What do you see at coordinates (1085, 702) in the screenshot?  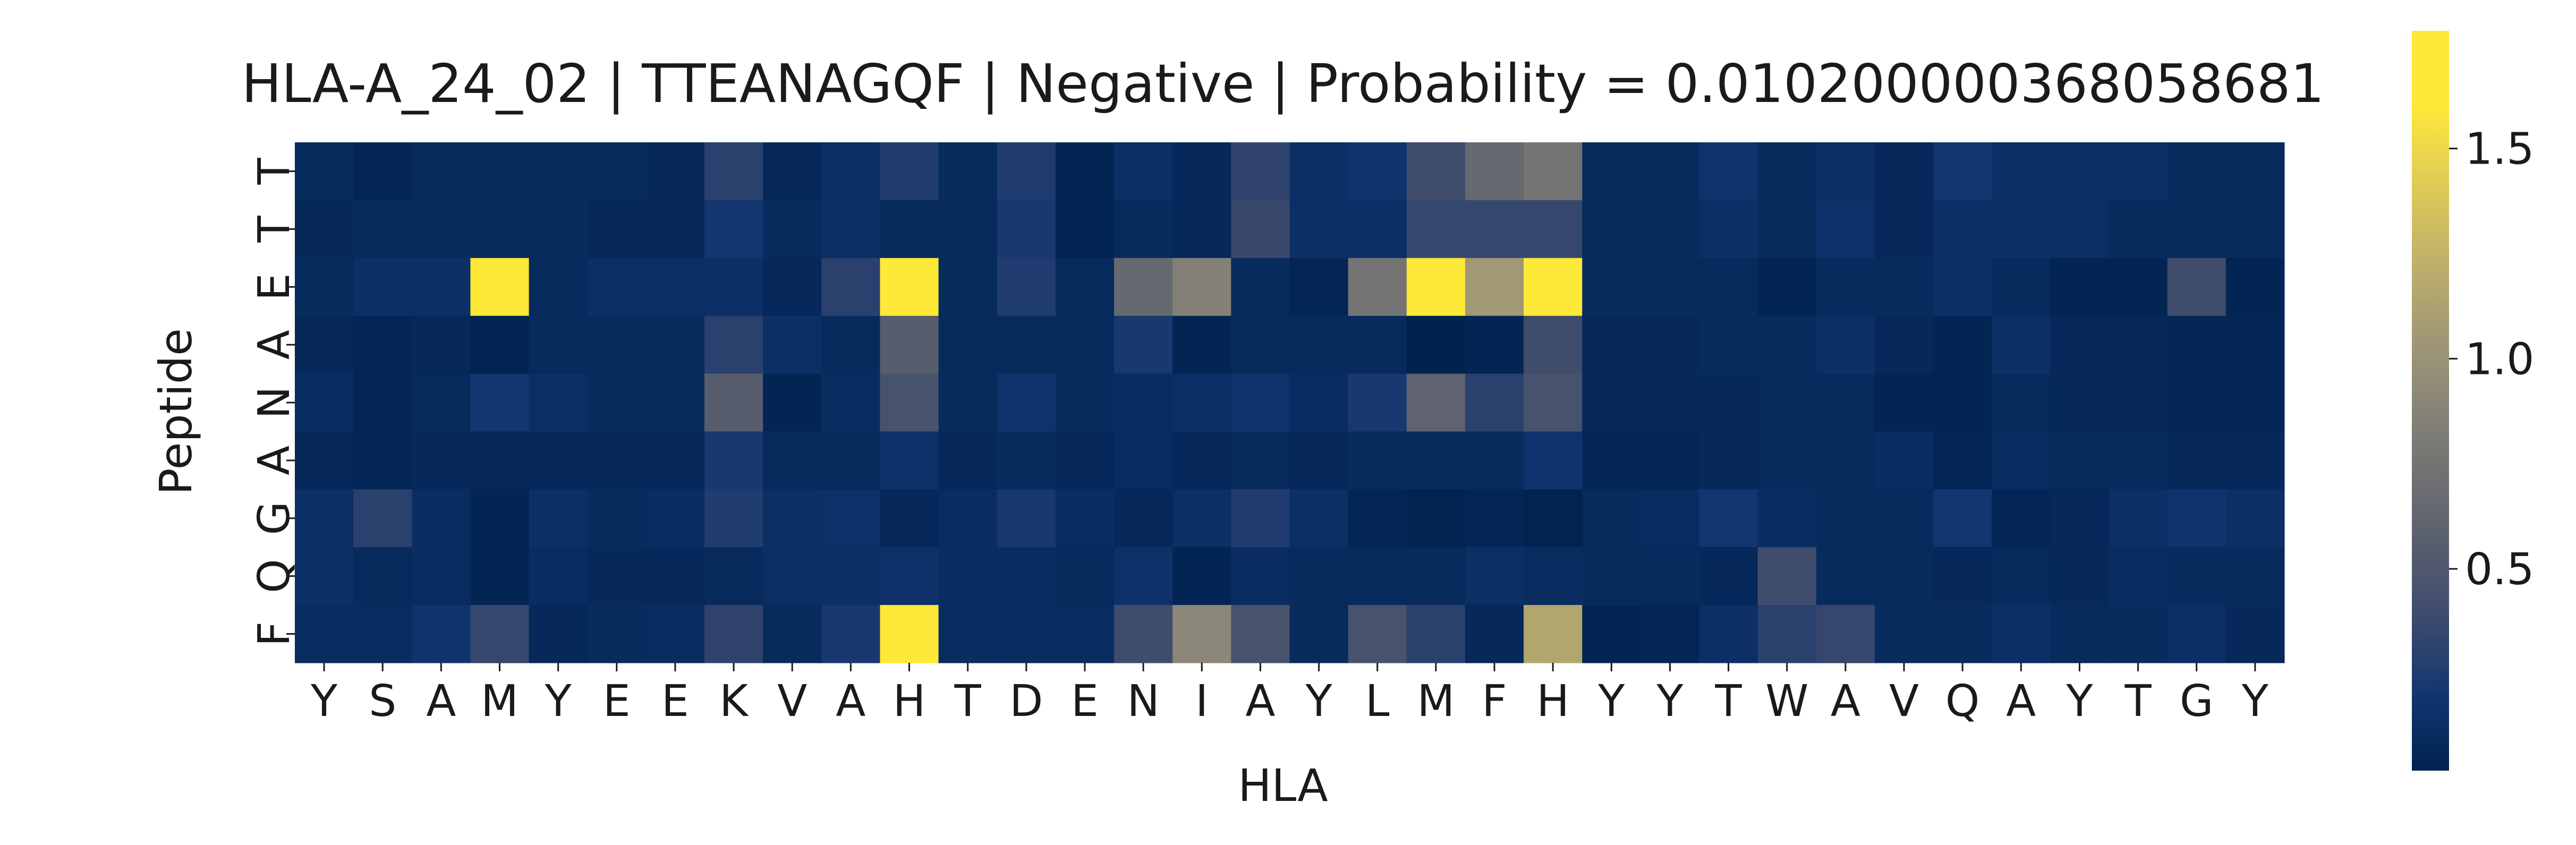 I see `x-tick-label: E` at bounding box center [1085, 702].